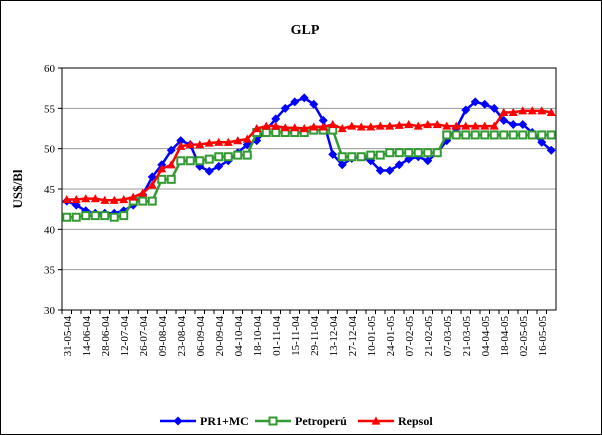 The image size is (602, 435). Describe the element at coordinates (50, 230) in the screenshot. I see `y-tick-label: 40` at that location.